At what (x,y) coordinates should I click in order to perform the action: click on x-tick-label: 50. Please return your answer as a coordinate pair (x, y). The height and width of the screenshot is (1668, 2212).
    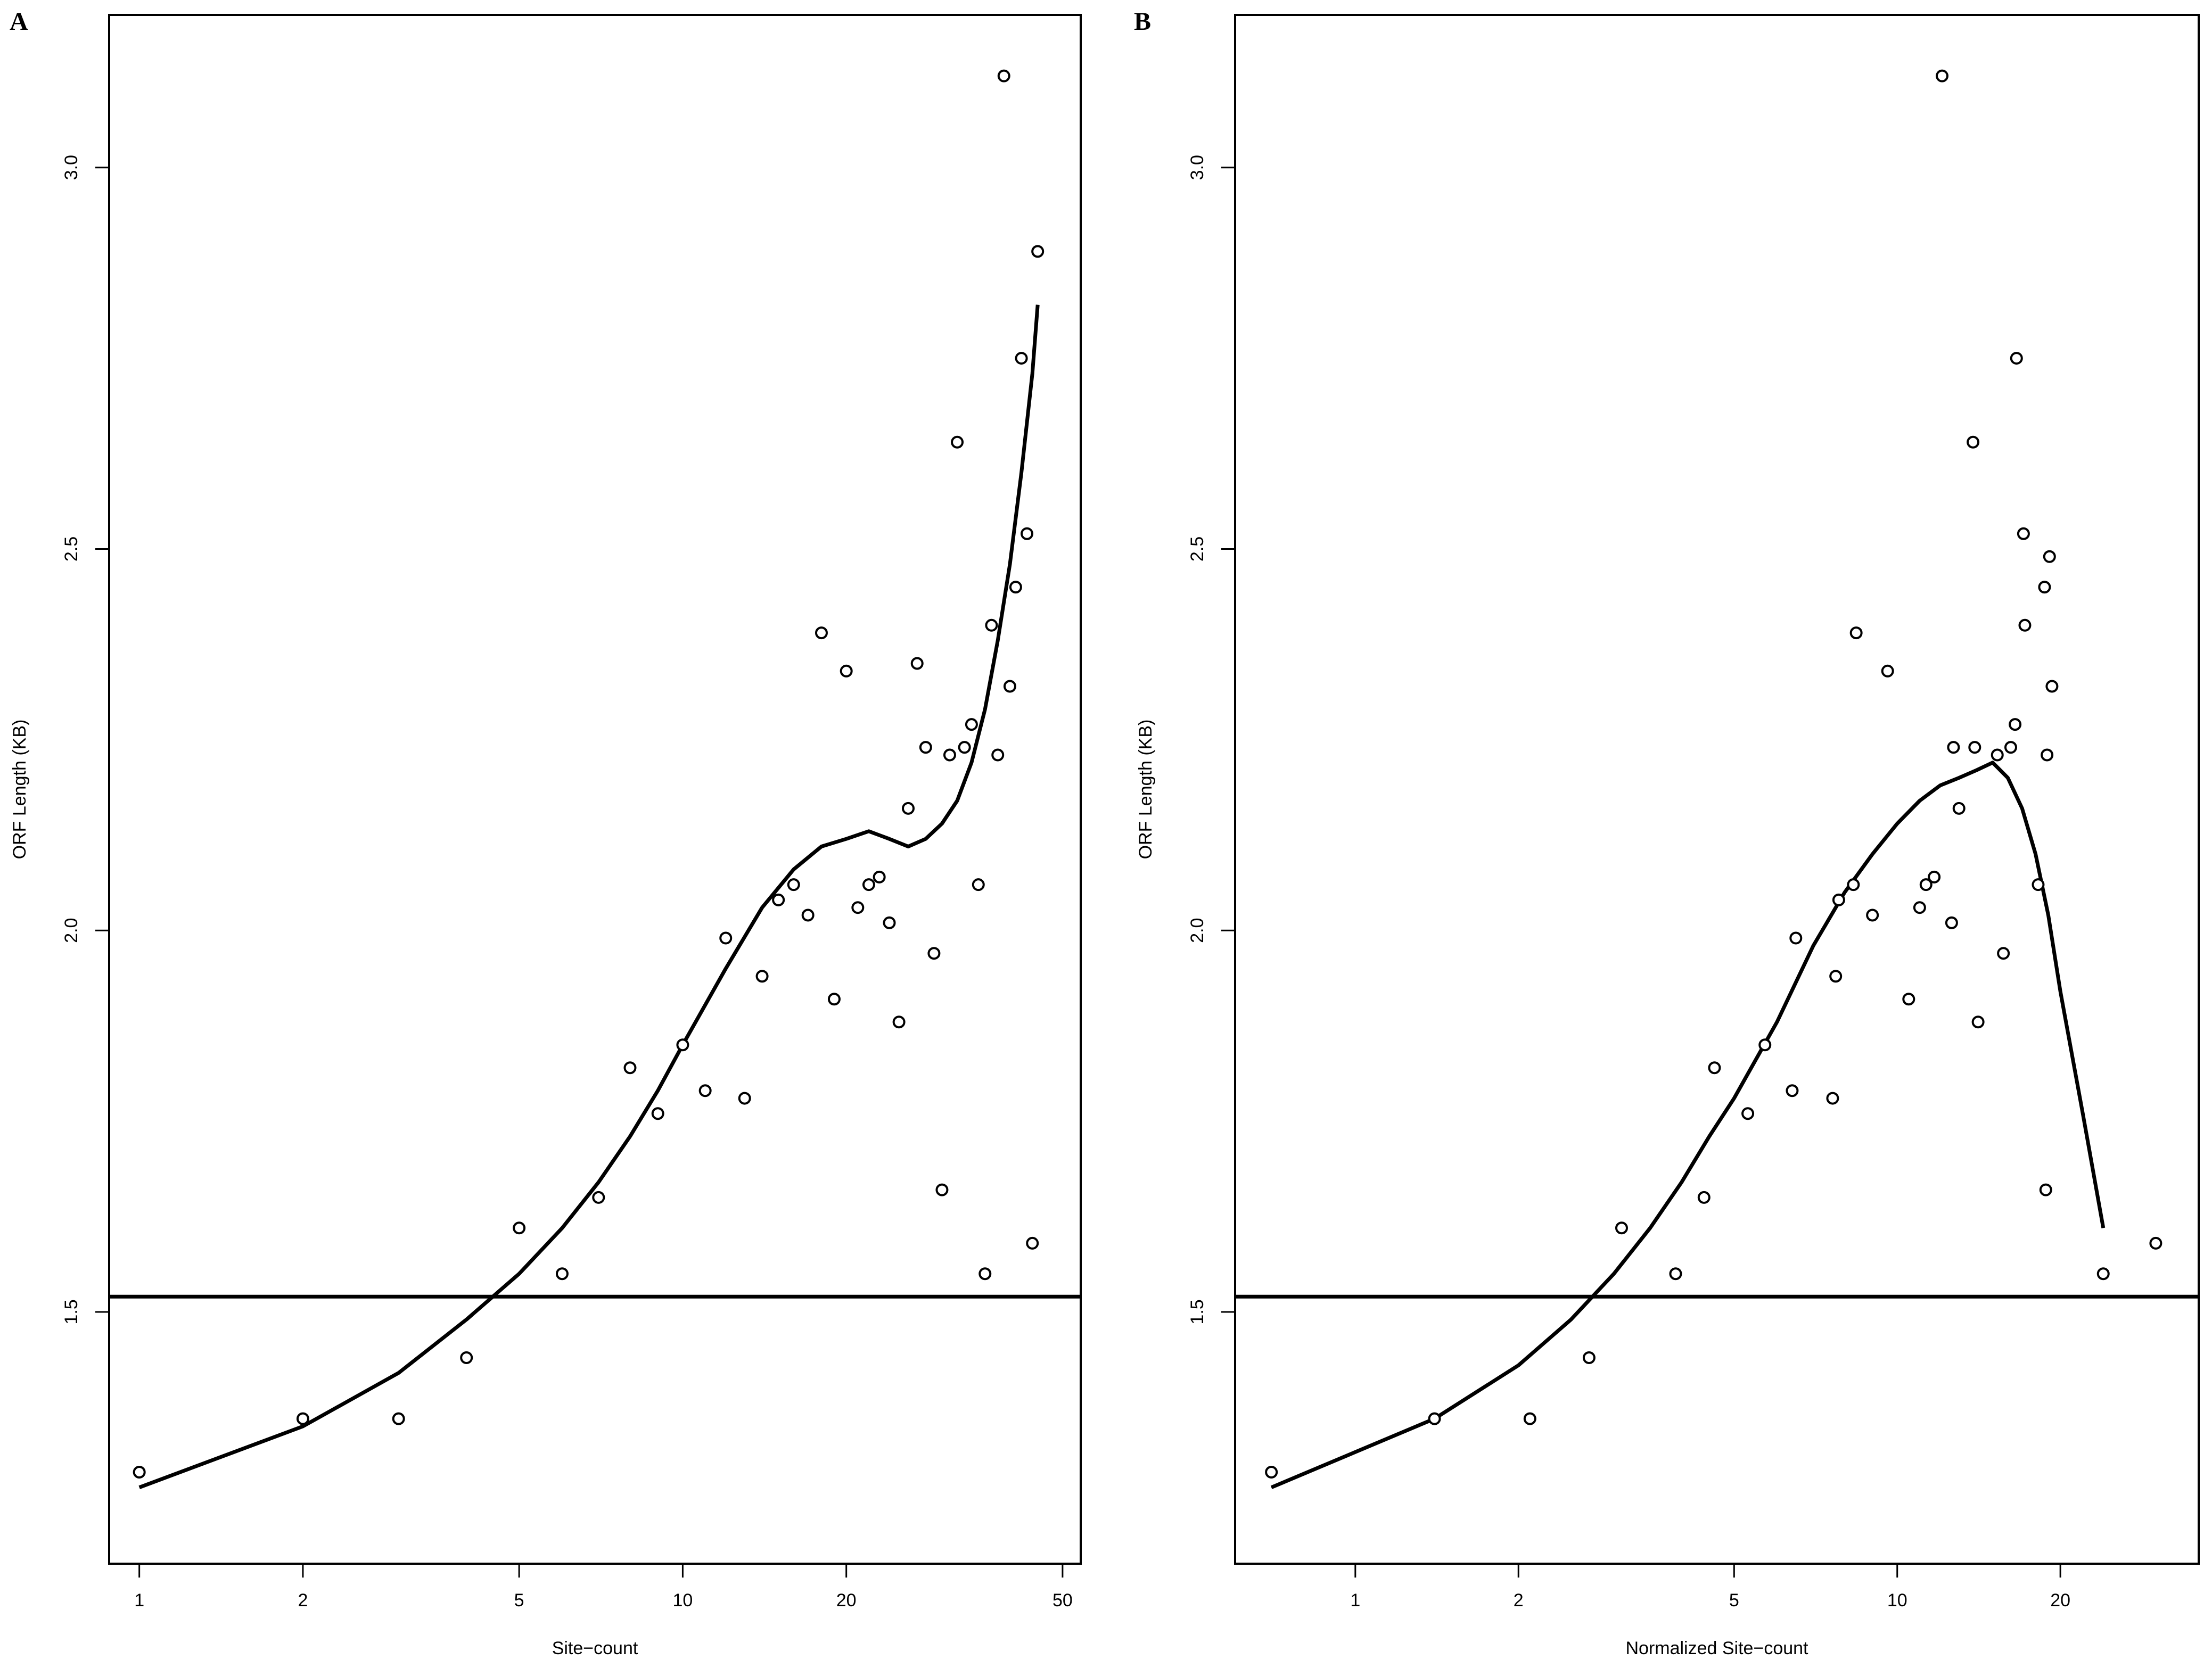
    Looking at the image, I should click on (1063, 1601).